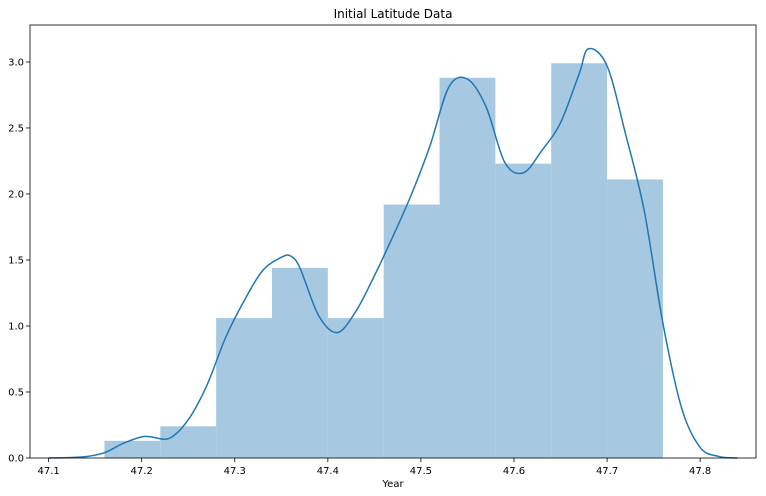  I want to click on x-tick-label: 47.4, so click(328, 471).